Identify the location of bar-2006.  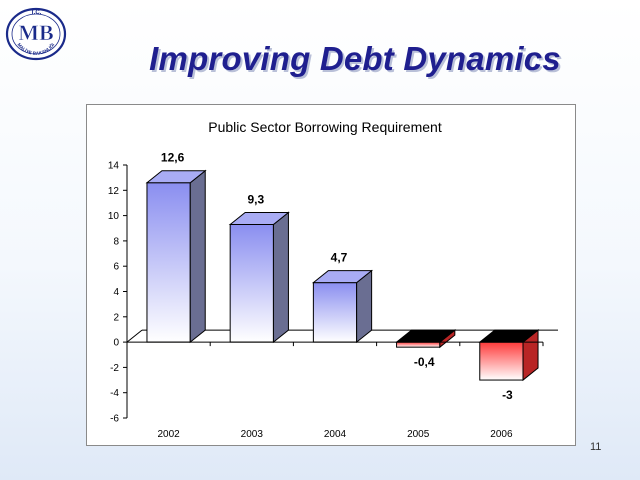
(509, 355).